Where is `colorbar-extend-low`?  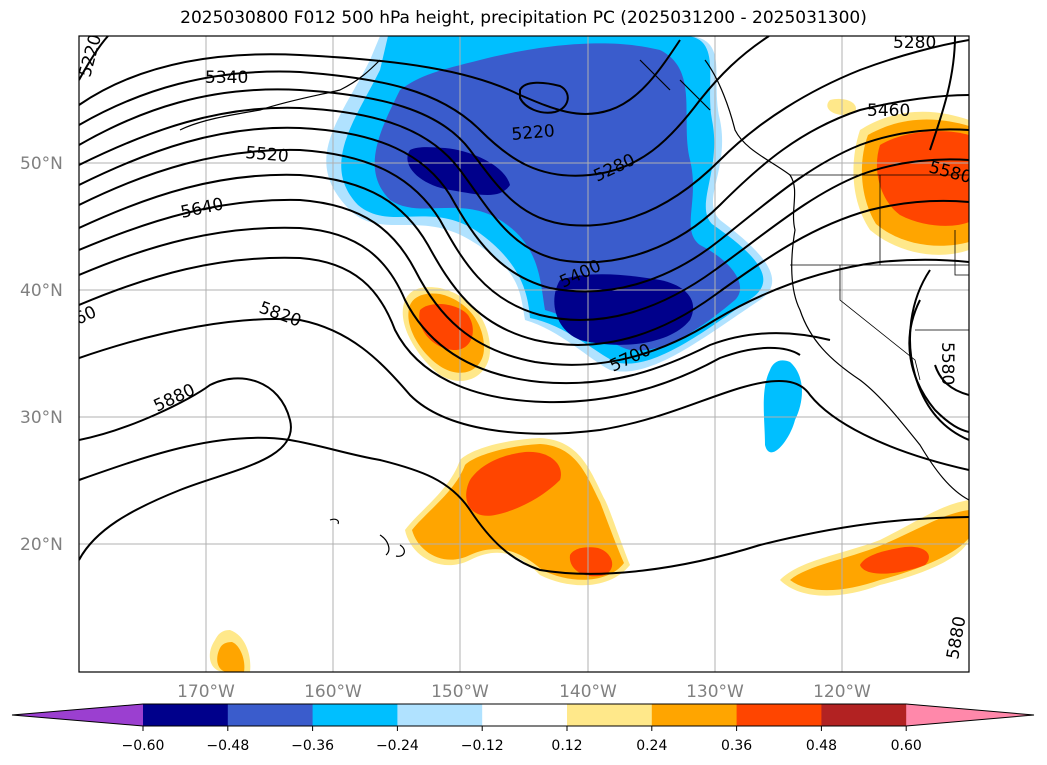
colorbar-extend-low is located at coordinates (77, 715).